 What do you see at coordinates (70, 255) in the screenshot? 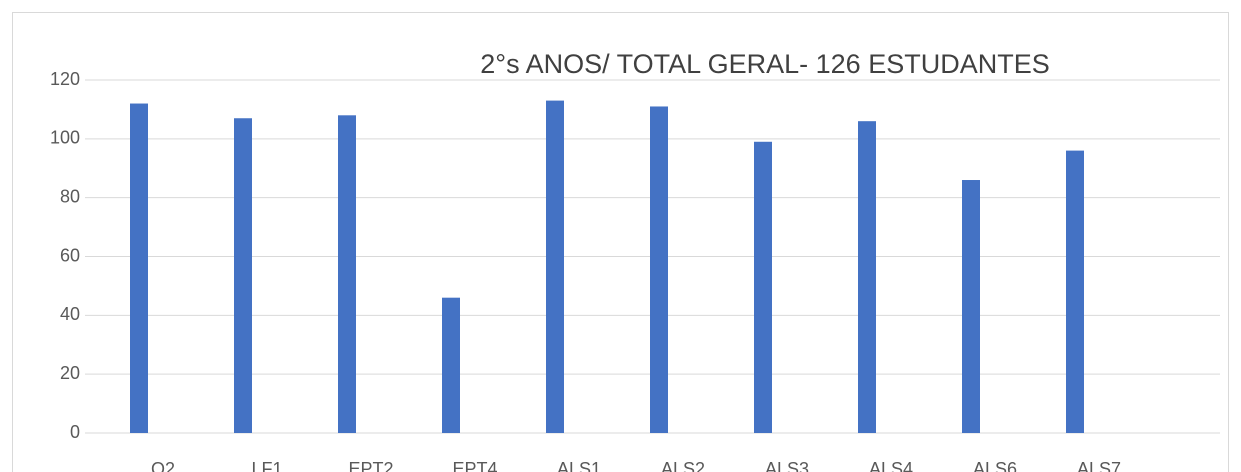
I see `y-tick-label: 60` at bounding box center [70, 255].